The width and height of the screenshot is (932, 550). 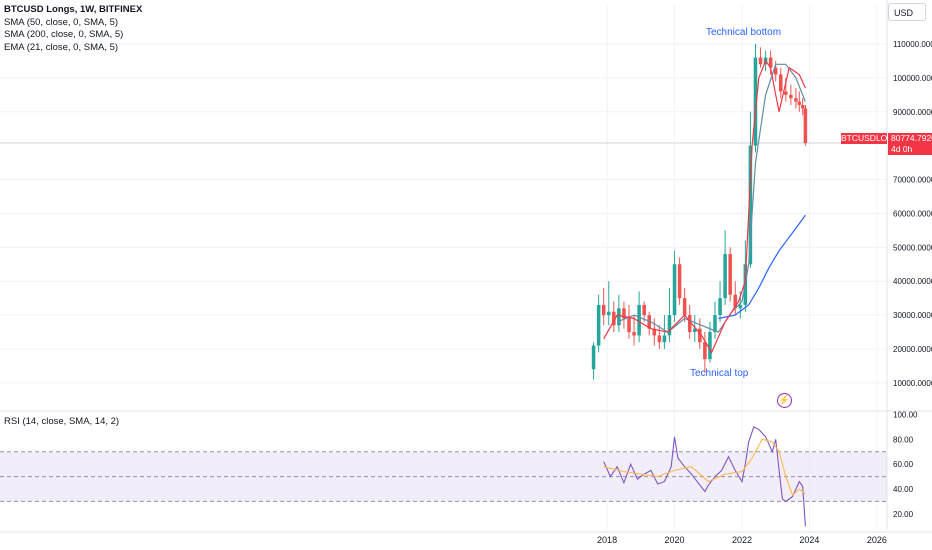 I want to click on price-tick-label: 110000.0000, so click(x=912, y=44).